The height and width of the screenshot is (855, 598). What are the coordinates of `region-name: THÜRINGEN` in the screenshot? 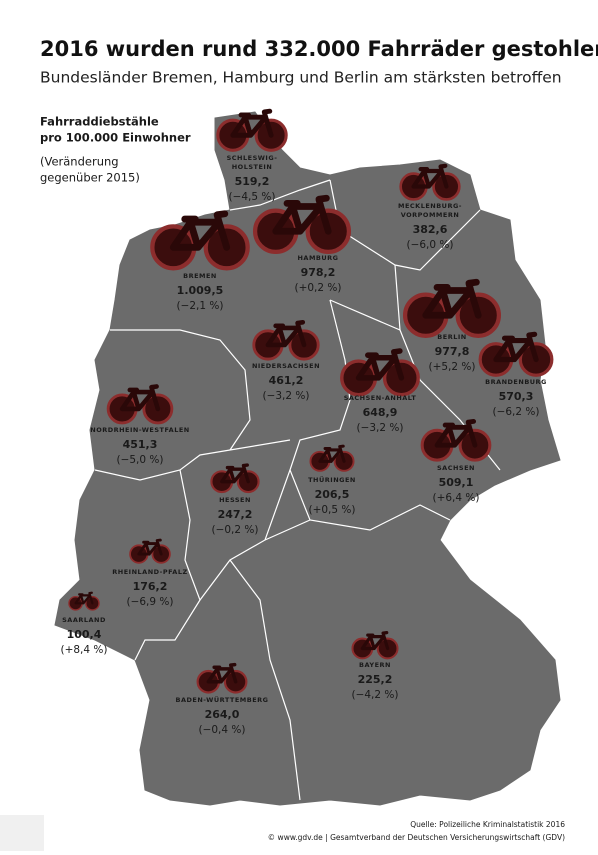 It's located at (332, 479).